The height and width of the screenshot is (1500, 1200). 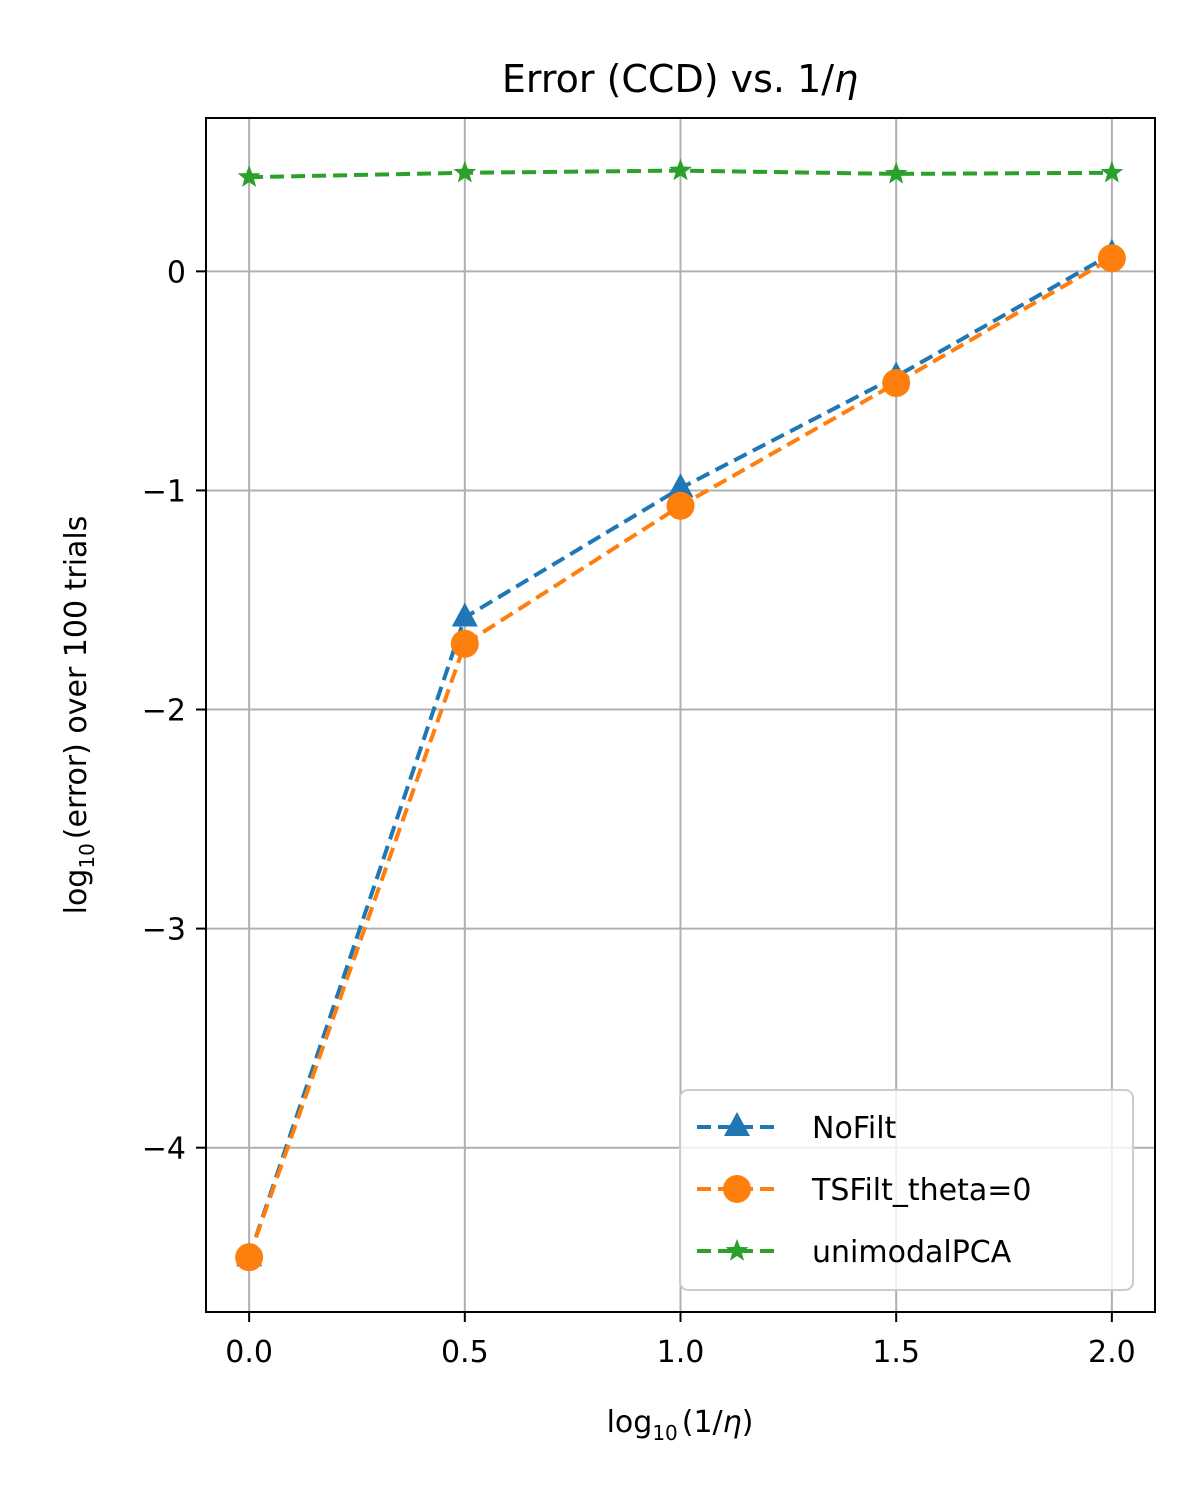 What do you see at coordinates (912, 1252) in the screenshot?
I see `legend-label: unimodalPCA` at bounding box center [912, 1252].